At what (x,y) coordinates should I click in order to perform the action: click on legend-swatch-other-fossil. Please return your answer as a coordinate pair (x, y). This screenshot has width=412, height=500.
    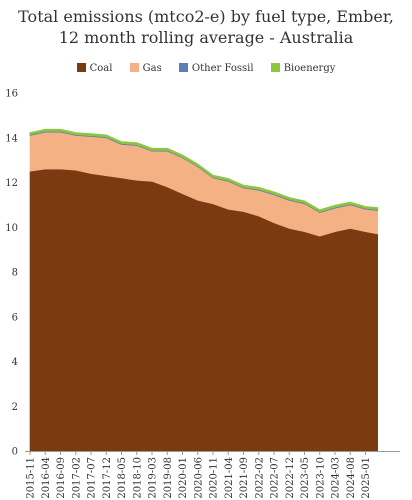
    Looking at the image, I should click on (183, 67).